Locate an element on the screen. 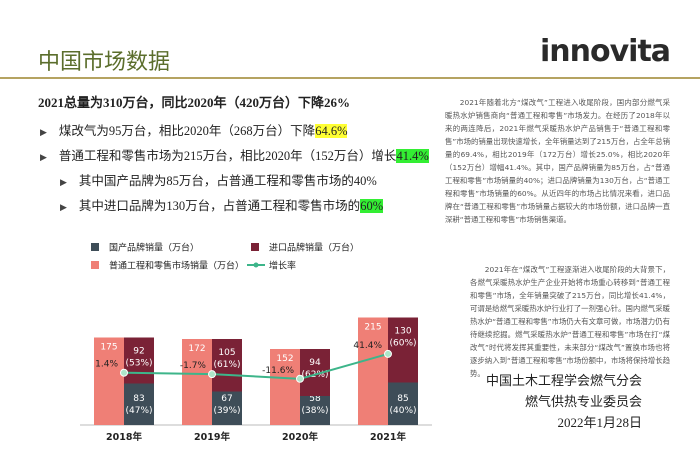 Image resolution: width=700 pixels, height=469 pixels. share-label: (53%) is located at coordinates (138, 364).